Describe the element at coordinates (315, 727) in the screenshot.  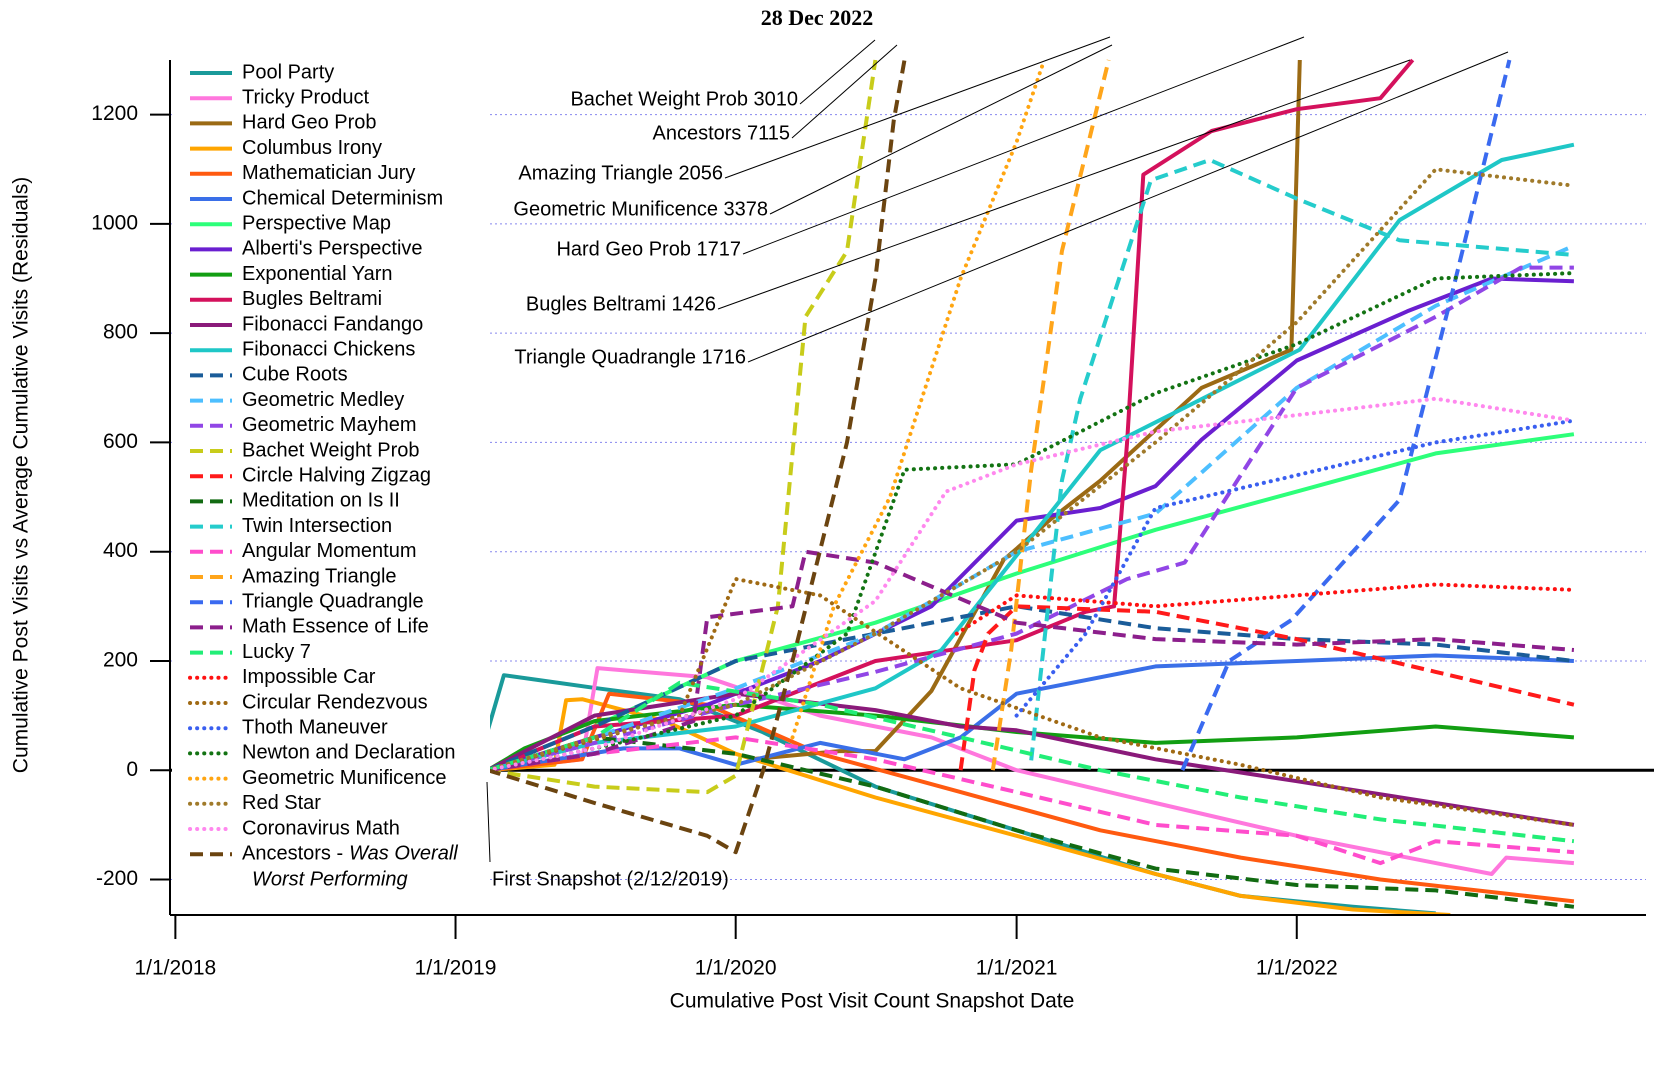
I see `legend-label: Thoth Maneuver` at that location.